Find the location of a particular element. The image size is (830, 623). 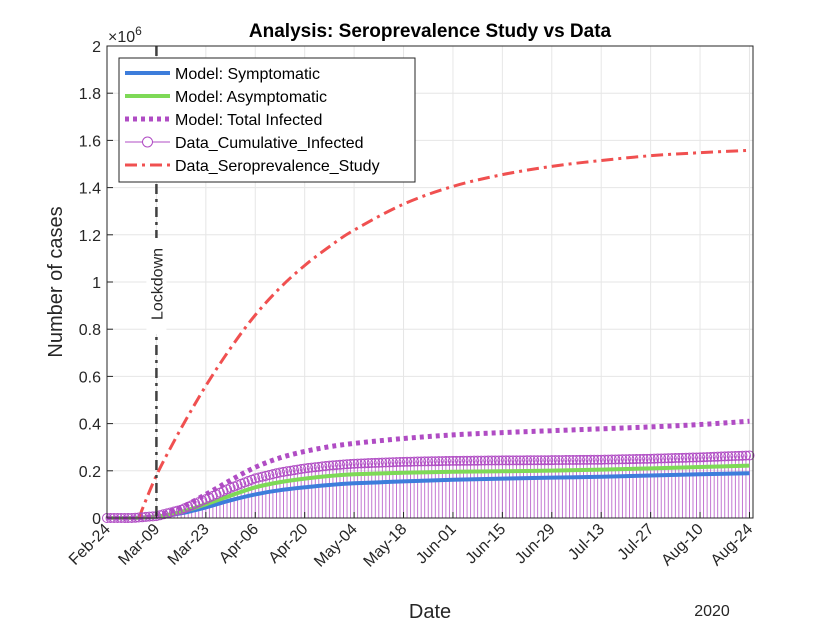

y-exponent-power: 6 is located at coordinates (138, 31).